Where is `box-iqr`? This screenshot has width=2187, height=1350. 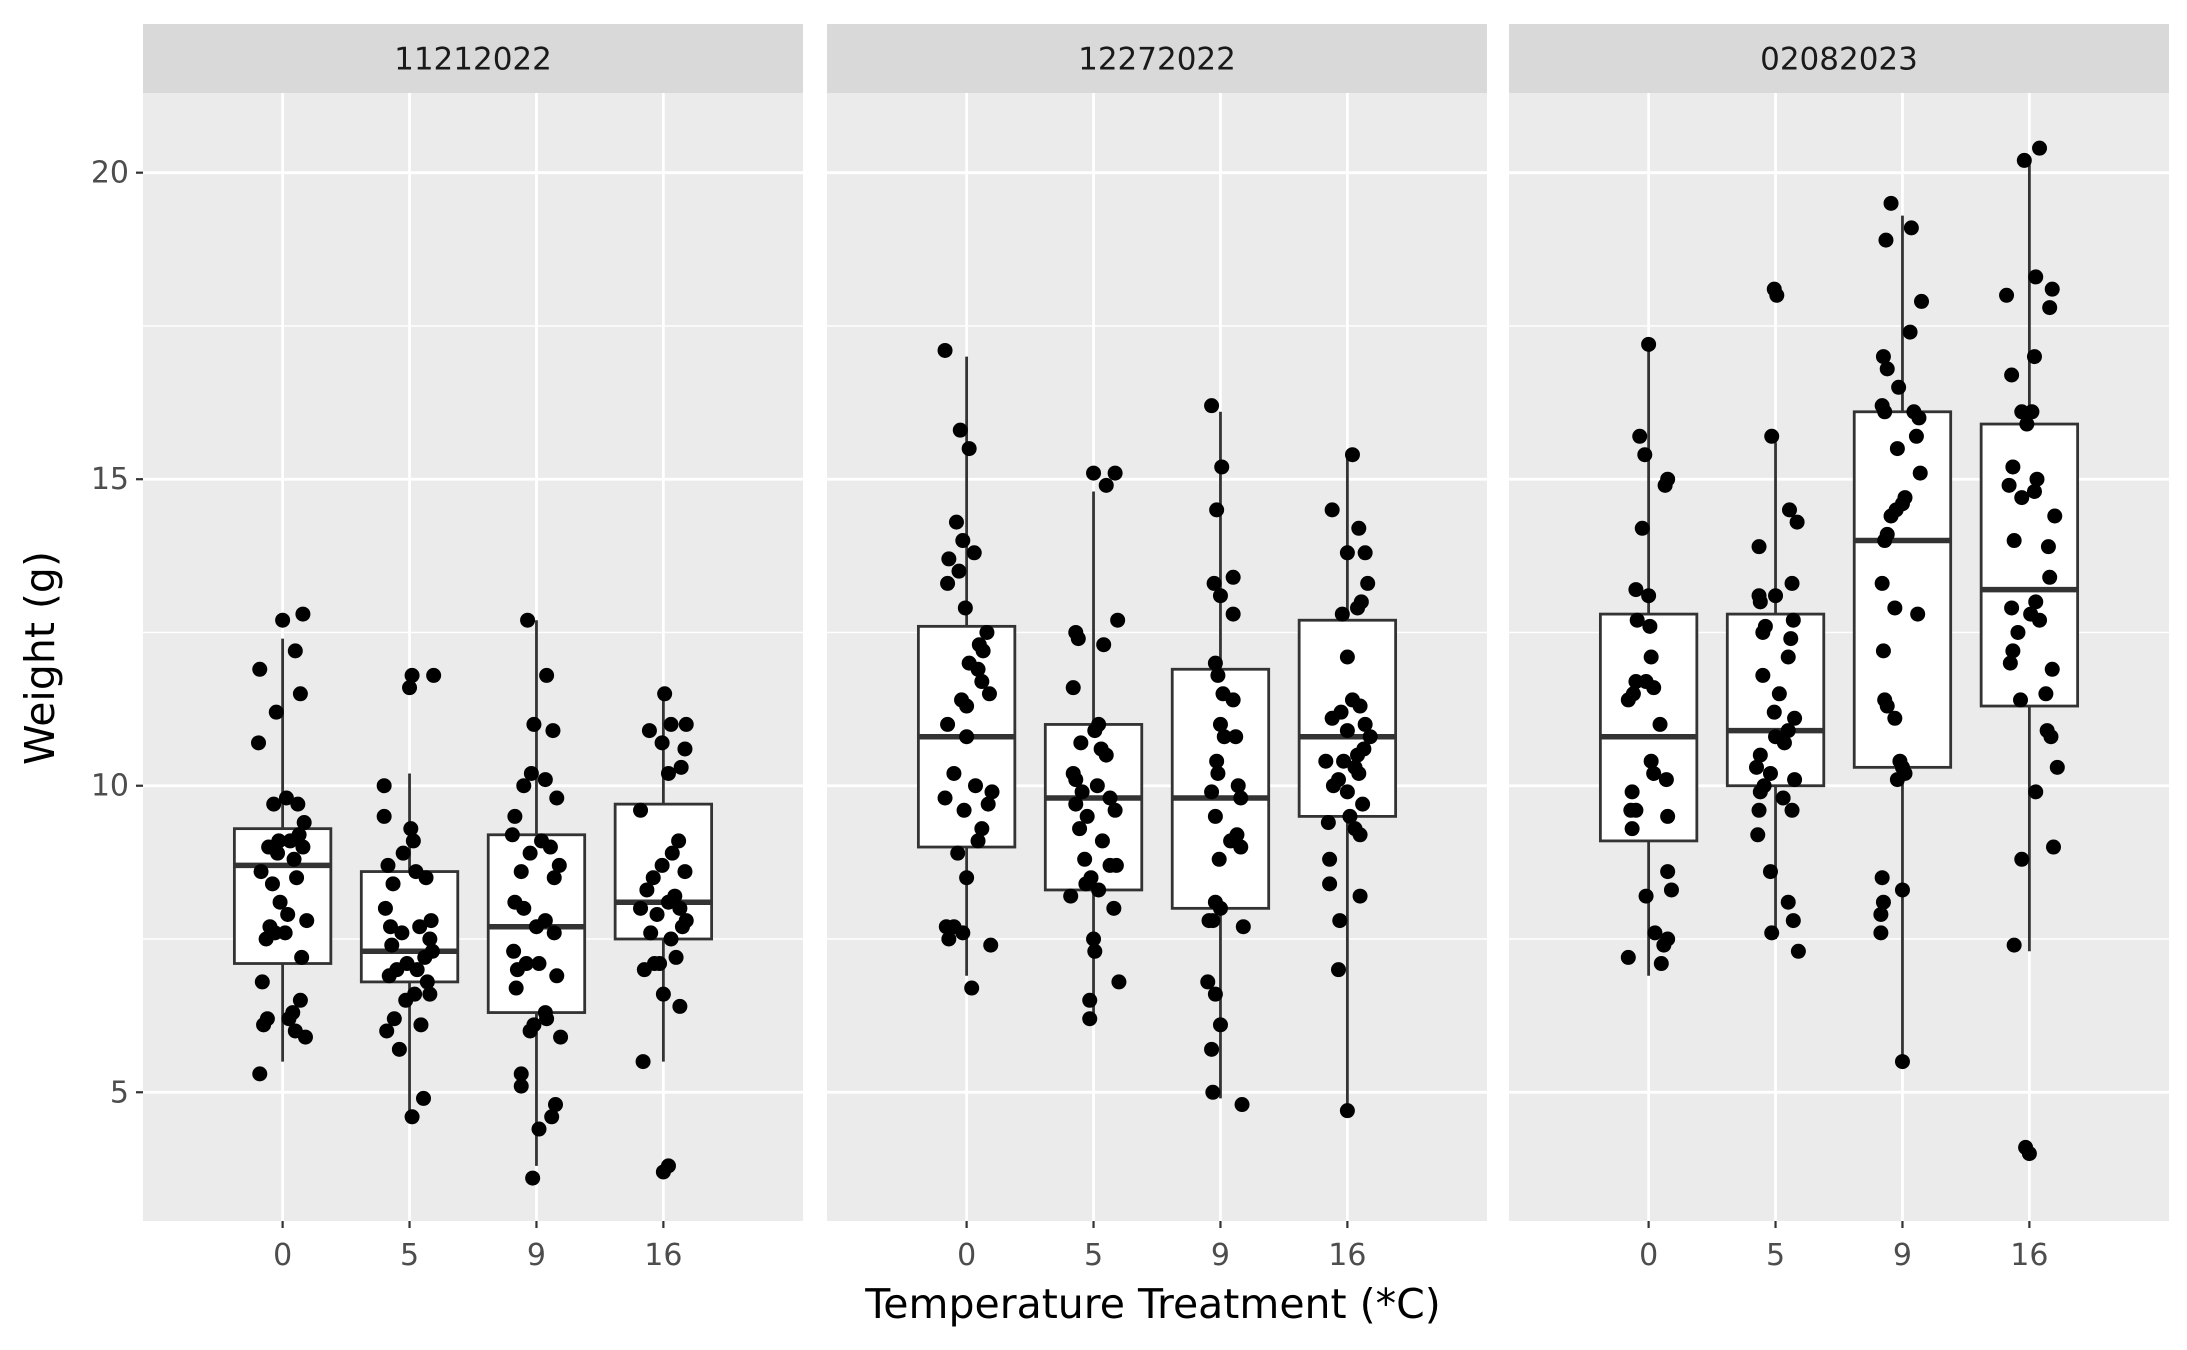 box-iqr is located at coordinates (1093, 807).